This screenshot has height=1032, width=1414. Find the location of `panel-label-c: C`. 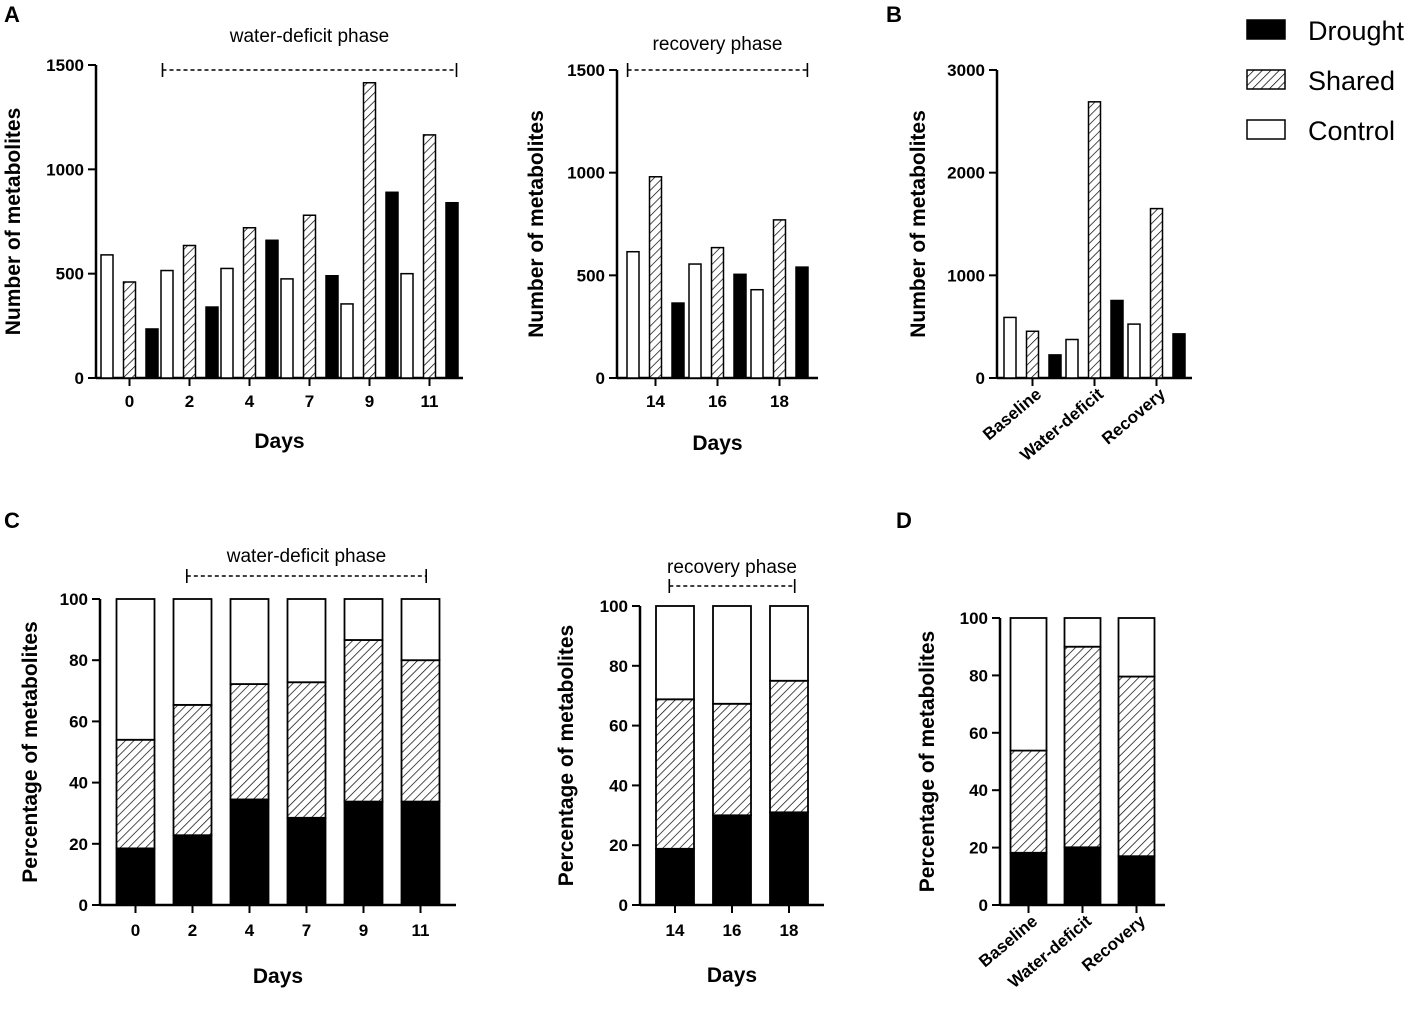

panel-label-c: C is located at coordinates (12, 520).